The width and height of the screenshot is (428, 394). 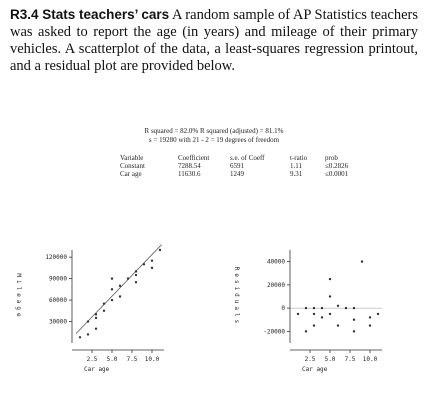 What do you see at coordinates (337, 166) in the screenshot?
I see `table-cell: ≤0.2826` at bounding box center [337, 166].